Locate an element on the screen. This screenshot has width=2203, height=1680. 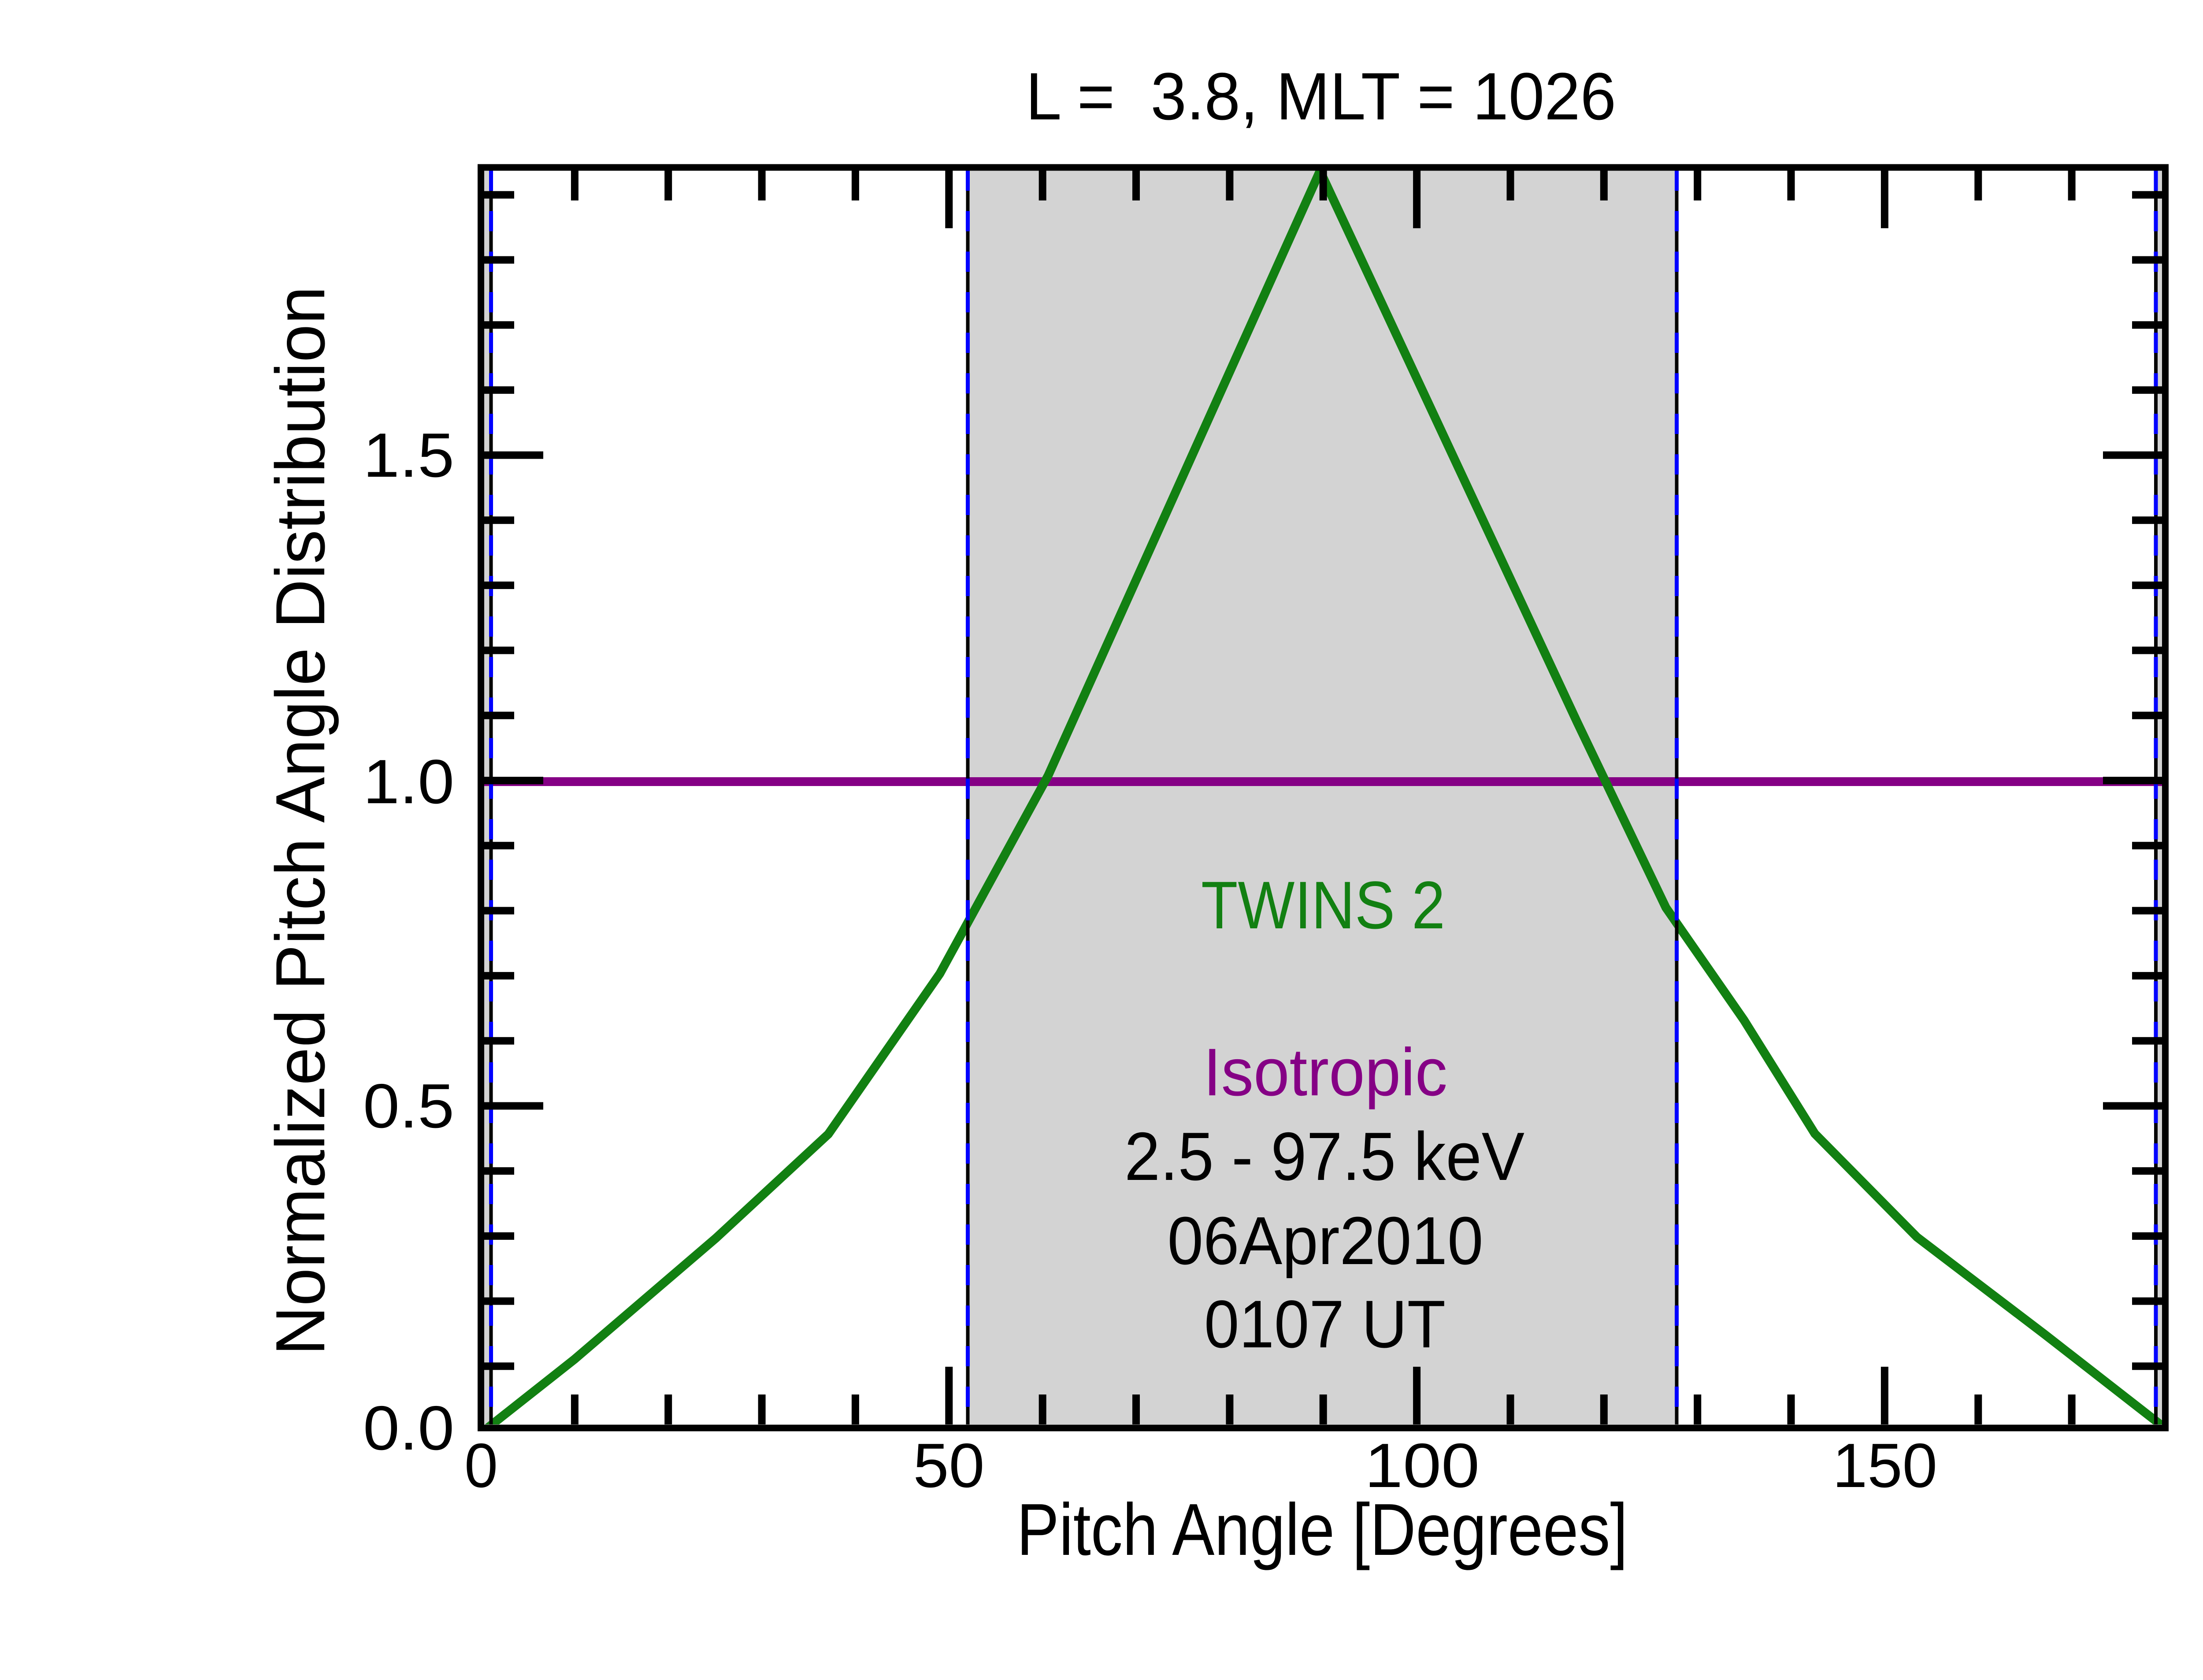
svg-text: 0.5 is located at coordinates (408, 1106).